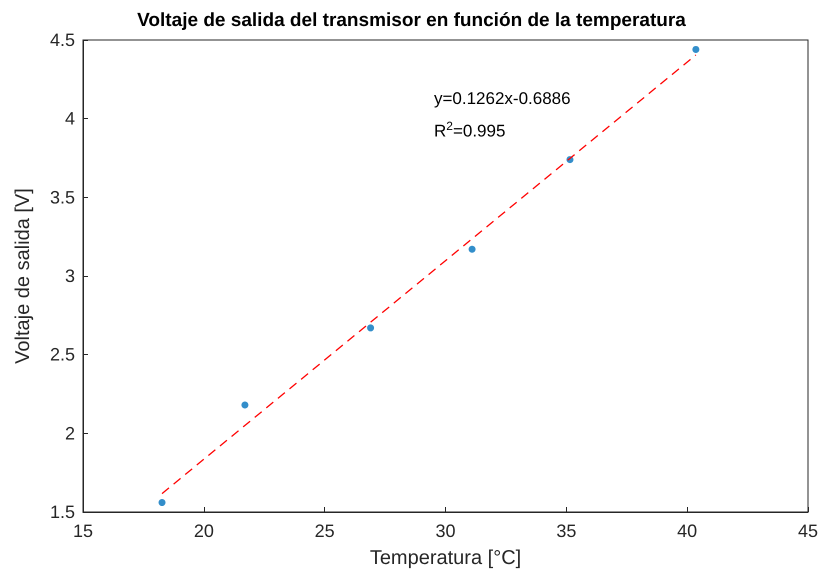  Describe the element at coordinates (69, 276) in the screenshot. I see `y-tick-label: 3` at that location.